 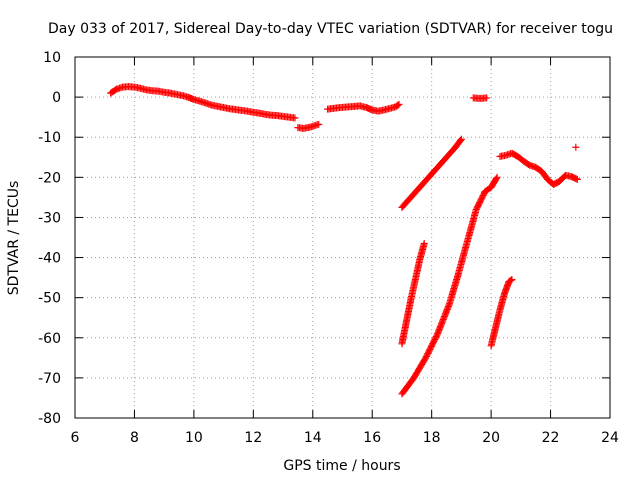 I want to click on y-tick-label: -10, so click(x=49, y=138).